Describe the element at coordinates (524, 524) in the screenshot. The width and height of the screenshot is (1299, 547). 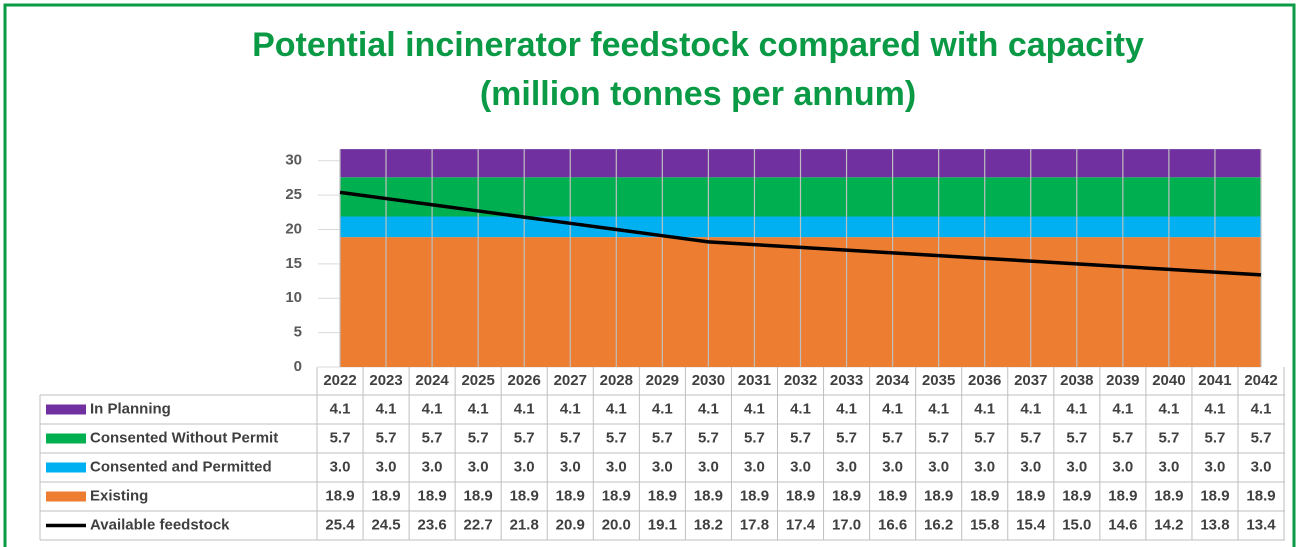
I see `data-label: 21.8` at that location.